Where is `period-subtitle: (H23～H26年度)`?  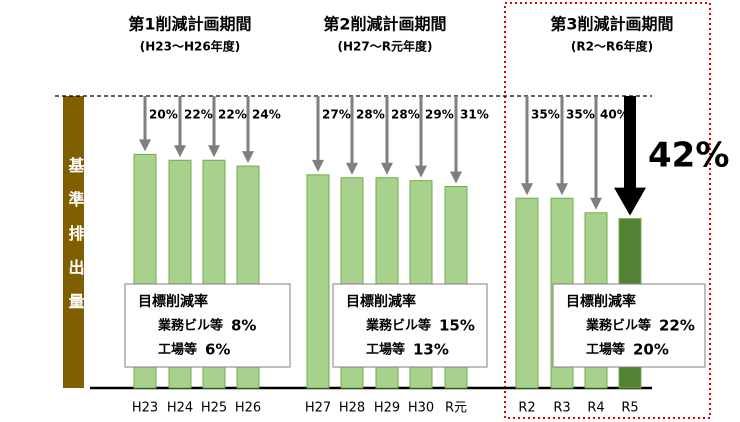 period-subtitle: (H23～H26年度) is located at coordinates (190, 46).